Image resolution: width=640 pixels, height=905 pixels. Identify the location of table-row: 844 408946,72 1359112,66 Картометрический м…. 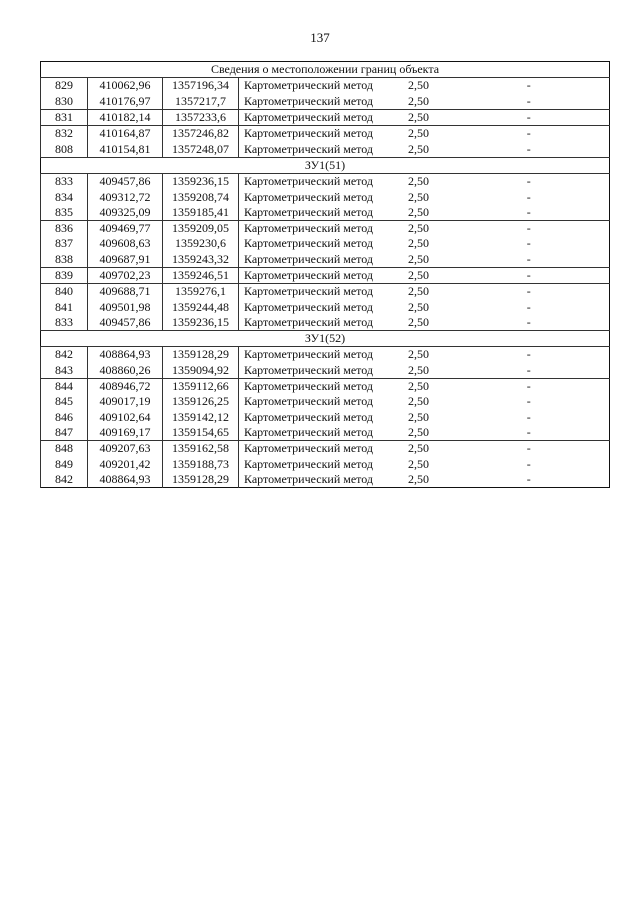
(325, 386).